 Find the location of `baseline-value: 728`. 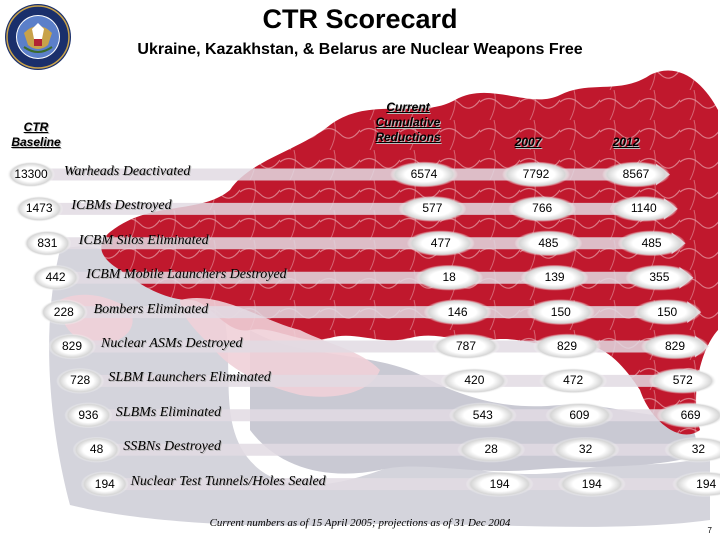

baseline-value: 728 is located at coordinates (80, 380).